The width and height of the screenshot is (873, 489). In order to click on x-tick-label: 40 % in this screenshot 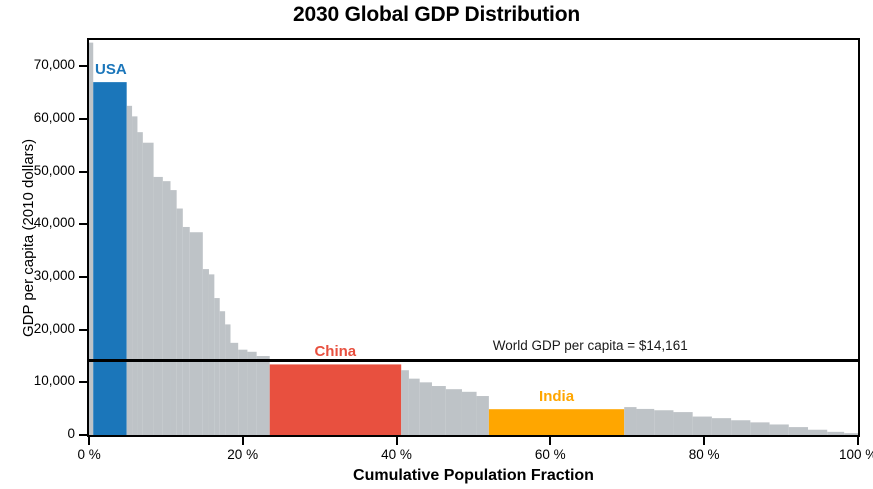, I will do `click(396, 454)`.